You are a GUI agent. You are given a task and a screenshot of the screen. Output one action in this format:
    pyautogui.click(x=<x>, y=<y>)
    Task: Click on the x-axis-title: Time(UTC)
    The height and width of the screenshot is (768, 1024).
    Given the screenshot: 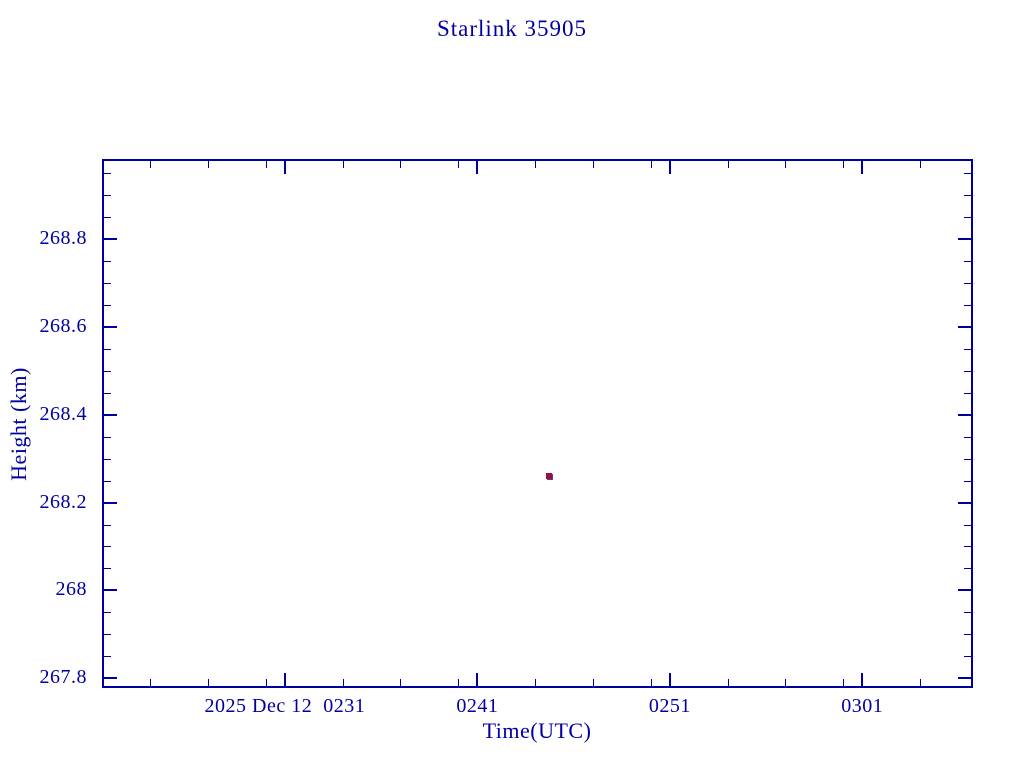 What is the action you would take?
    pyautogui.click(x=537, y=730)
    